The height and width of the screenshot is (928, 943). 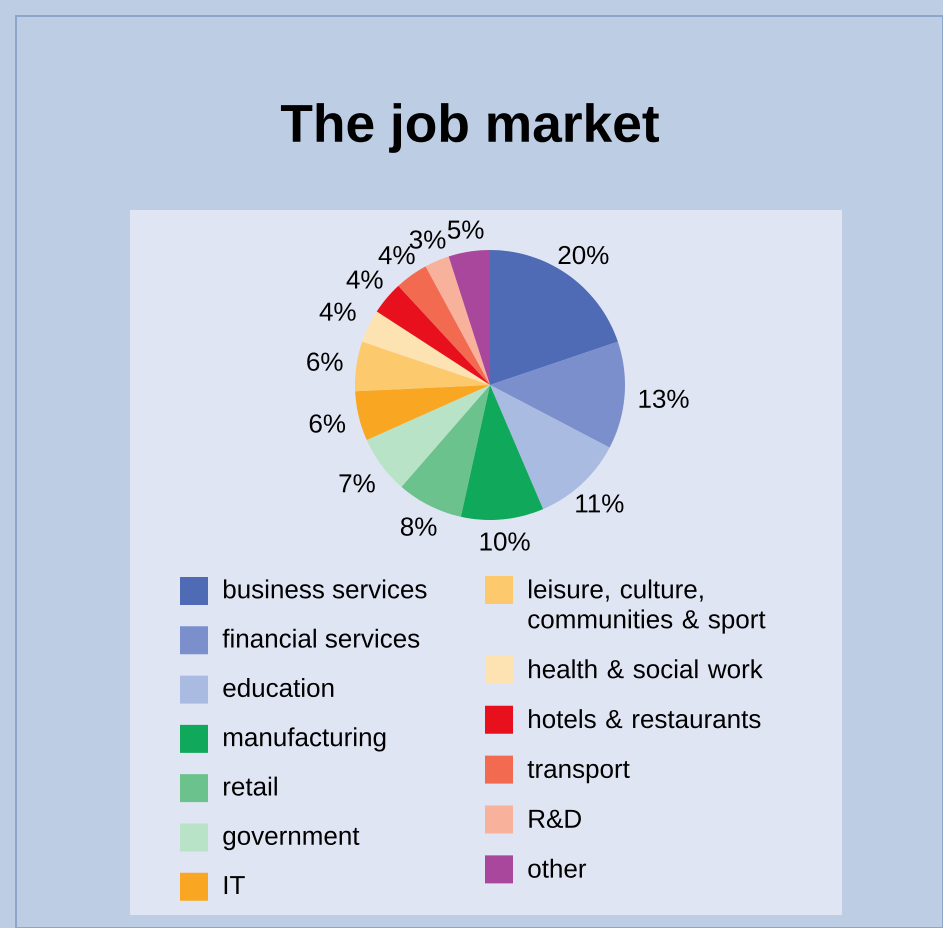 I want to click on legend-label: manufacturing, so click(x=305, y=739).